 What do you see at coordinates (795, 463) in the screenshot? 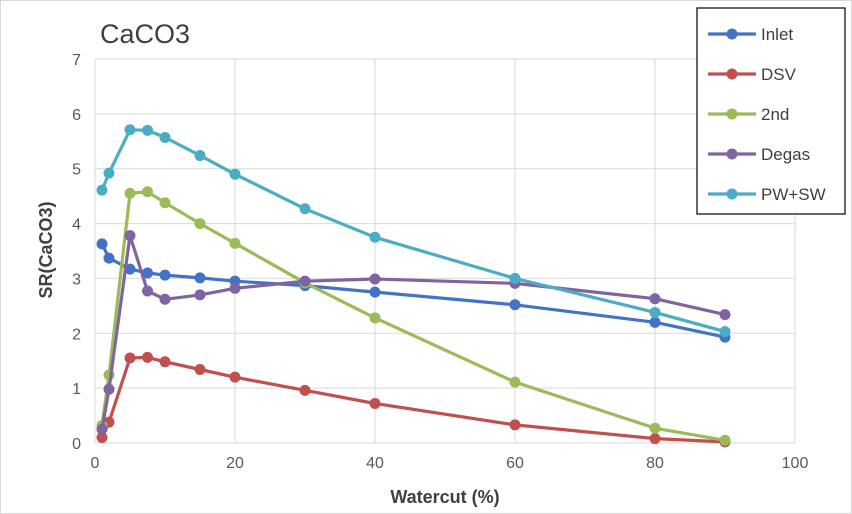
I see `x-tick-label: 100` at bounding box center [795, 463].